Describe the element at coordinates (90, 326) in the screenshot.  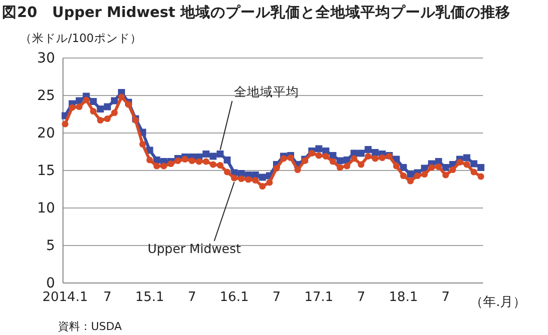
I see `text: 資料：USDA` at that location.